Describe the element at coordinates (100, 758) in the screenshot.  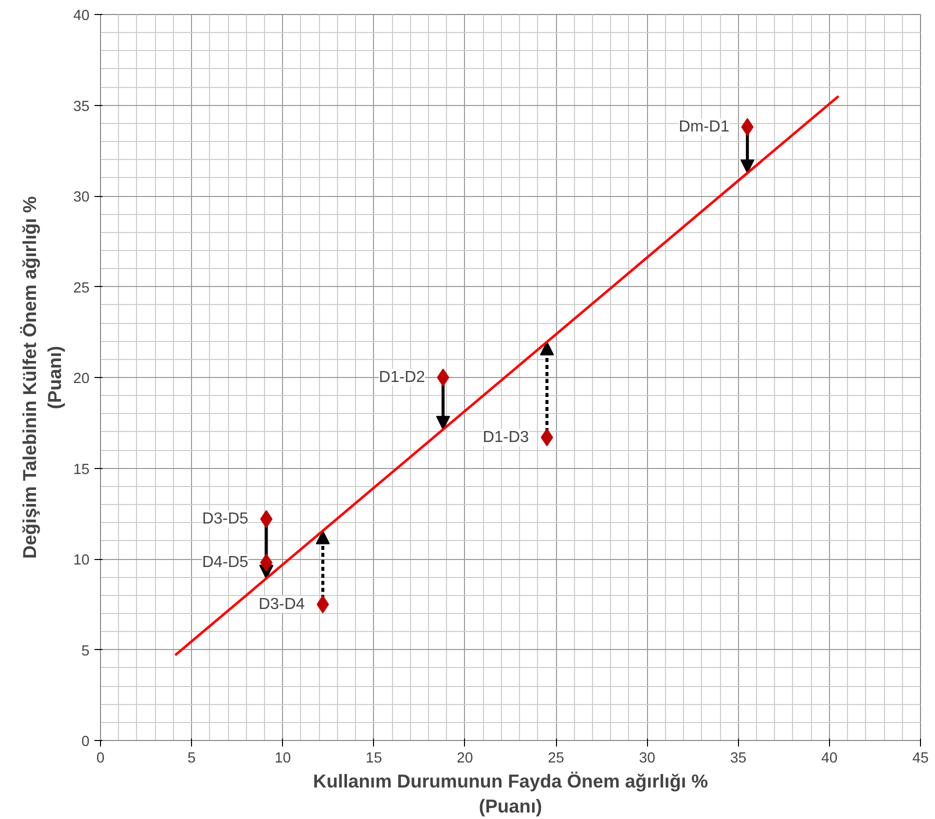
I see `x-tick-label: 0` at that location.